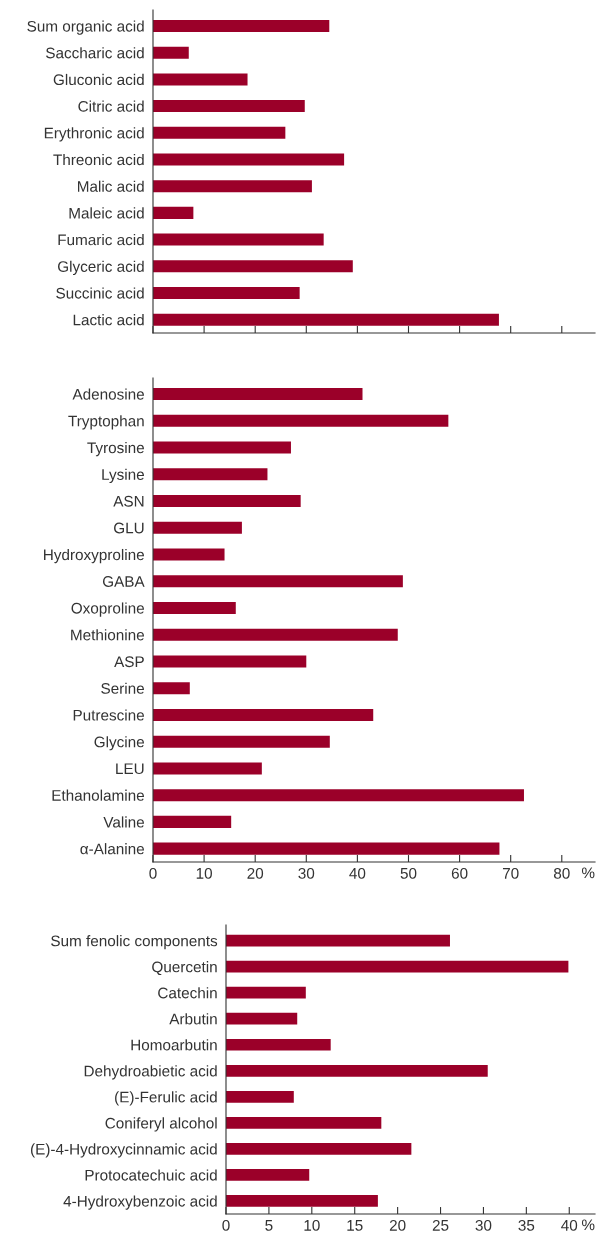  What do you see at coordinates (108, 320) in the screenshot?
I see `y-tick-label: Lactic acid` at bounding box center [108, 320].